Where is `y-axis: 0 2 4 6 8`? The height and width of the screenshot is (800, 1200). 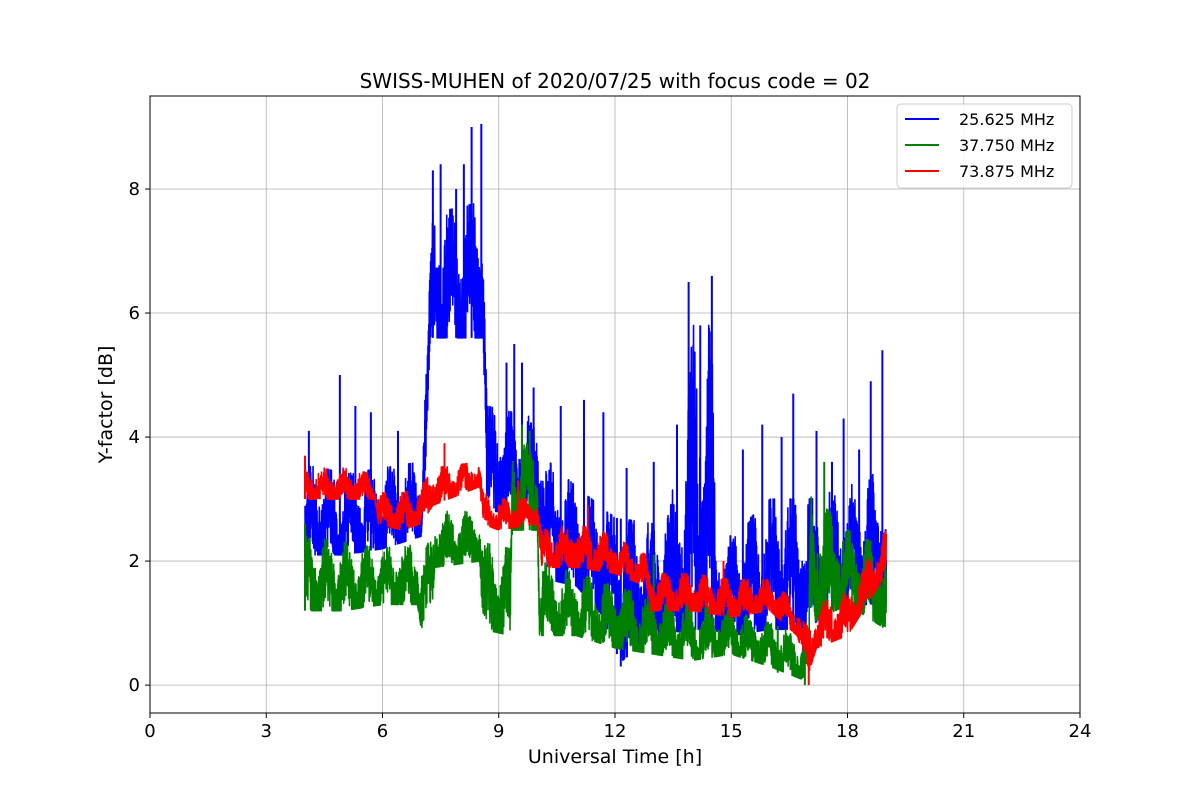
y-axis: 0 2 4 6 8 is located at coordinates (139, 437).